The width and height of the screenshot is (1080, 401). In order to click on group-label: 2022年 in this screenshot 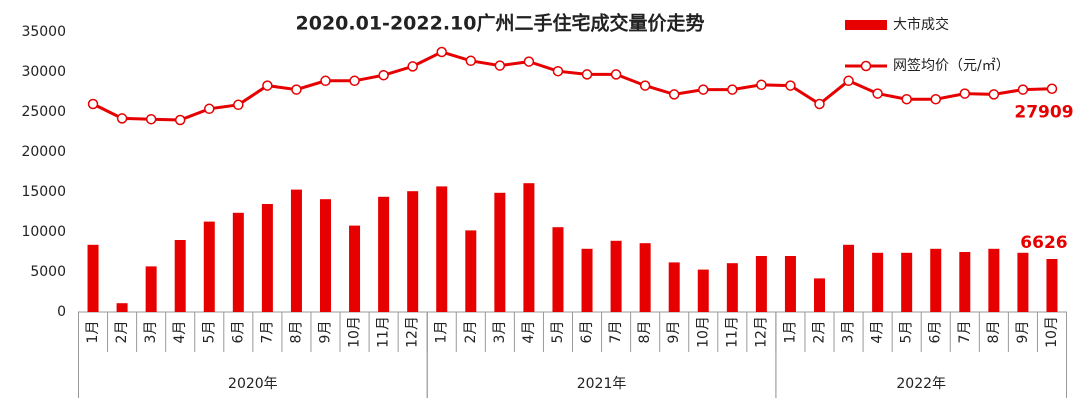, I will do `click(921, 384)`.